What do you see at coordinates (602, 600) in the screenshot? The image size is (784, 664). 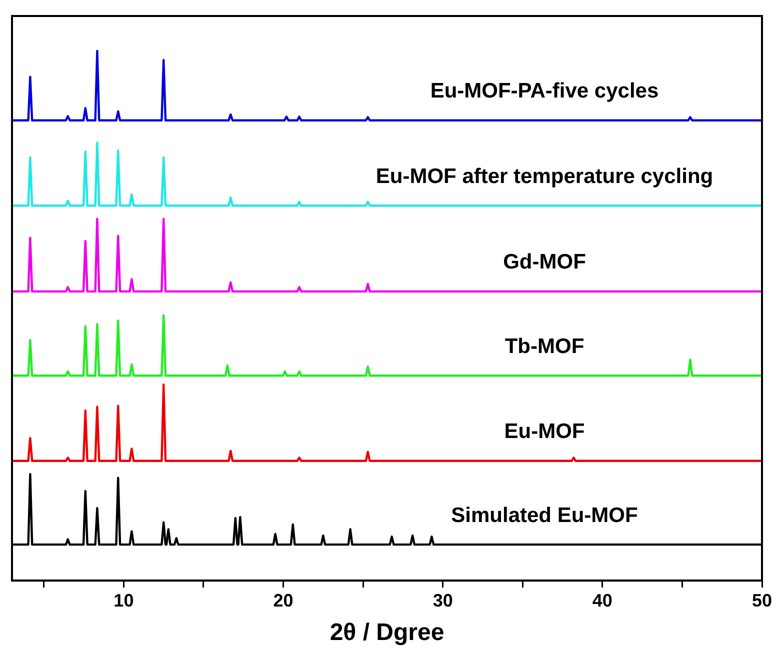 I see `x-tick-label: 40` at bounding box center [602, 600].